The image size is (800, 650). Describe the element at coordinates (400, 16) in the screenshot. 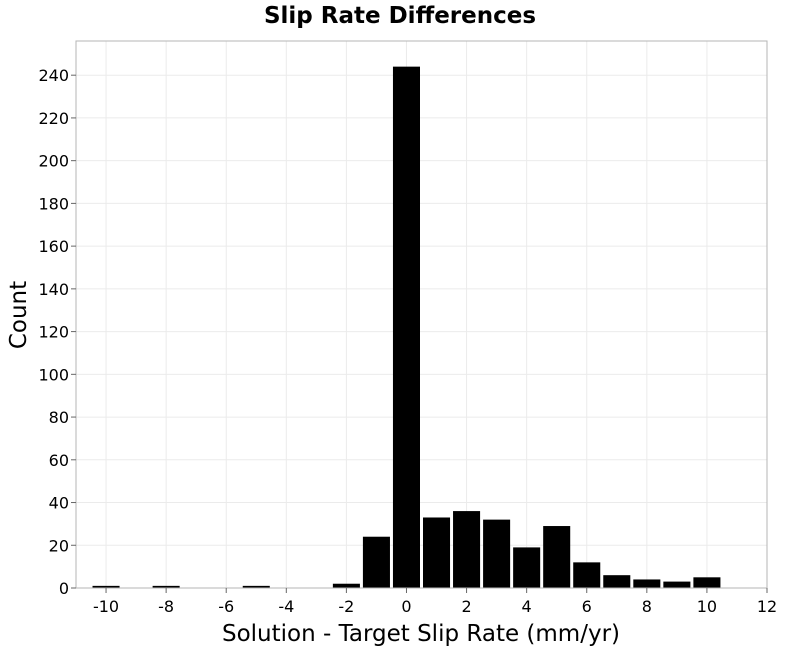

I see `chart-title: Slip Rate Differences` at that location.